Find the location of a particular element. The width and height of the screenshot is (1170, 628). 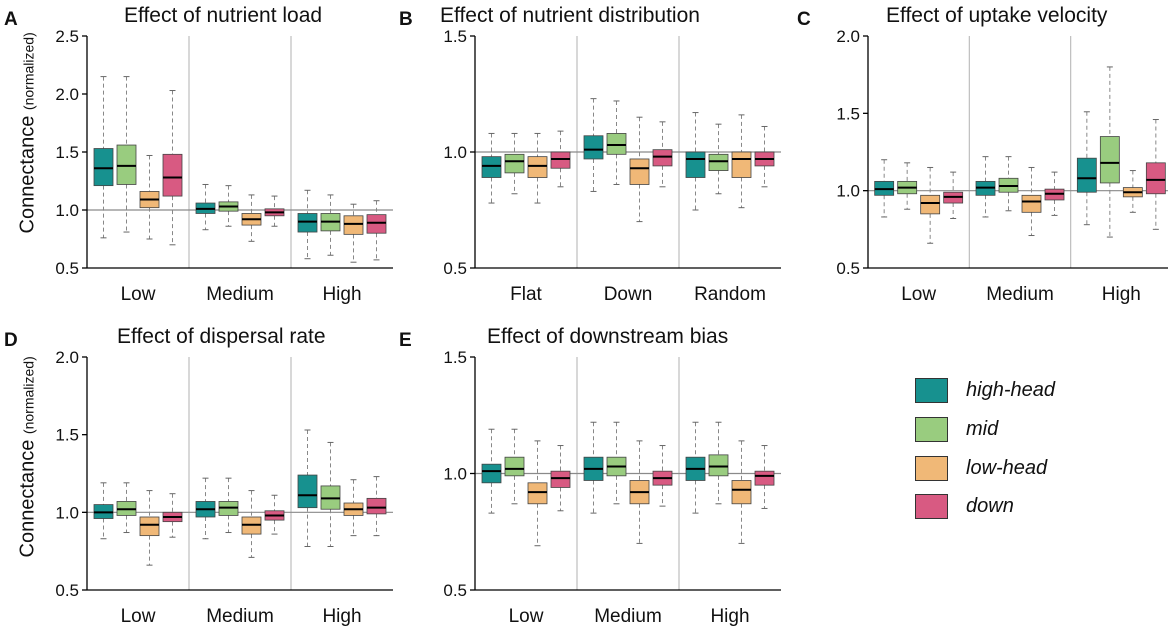

legend-swatch-down is located at coordinates (931, 506).